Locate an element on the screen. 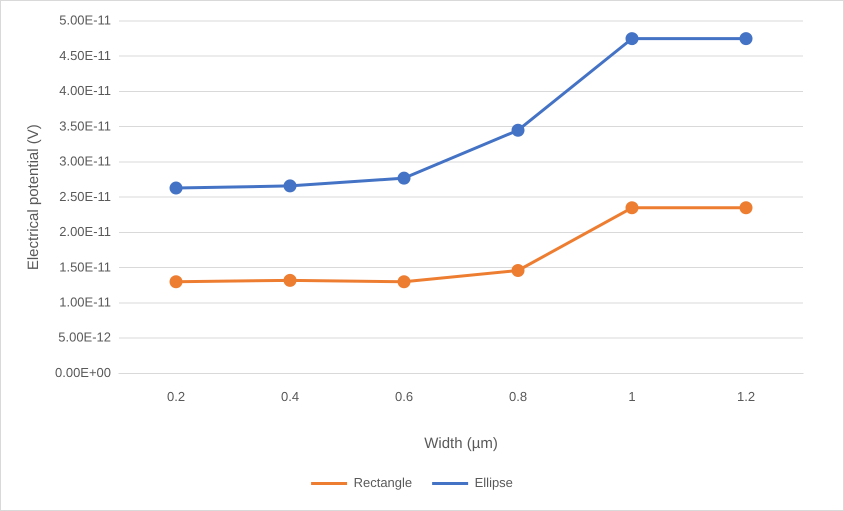 This screenshot has width=844, height=511. y-tick-label: 3.00E-11 is located at coordinates (85, 161).